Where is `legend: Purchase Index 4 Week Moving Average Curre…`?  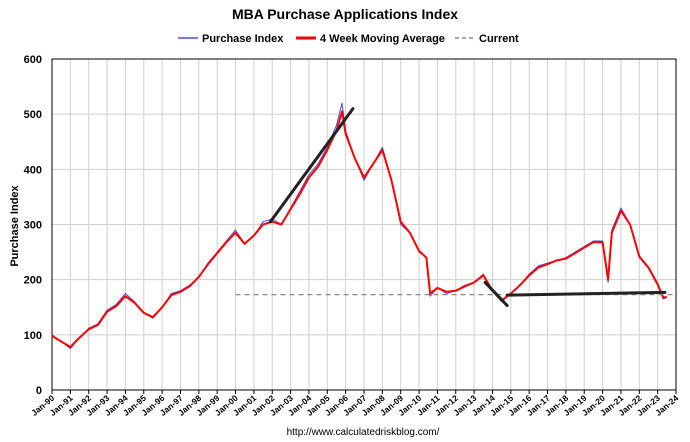 legend: Purchase Index 4 Week Moving Average Curre… is located at coordinates (348, 39).